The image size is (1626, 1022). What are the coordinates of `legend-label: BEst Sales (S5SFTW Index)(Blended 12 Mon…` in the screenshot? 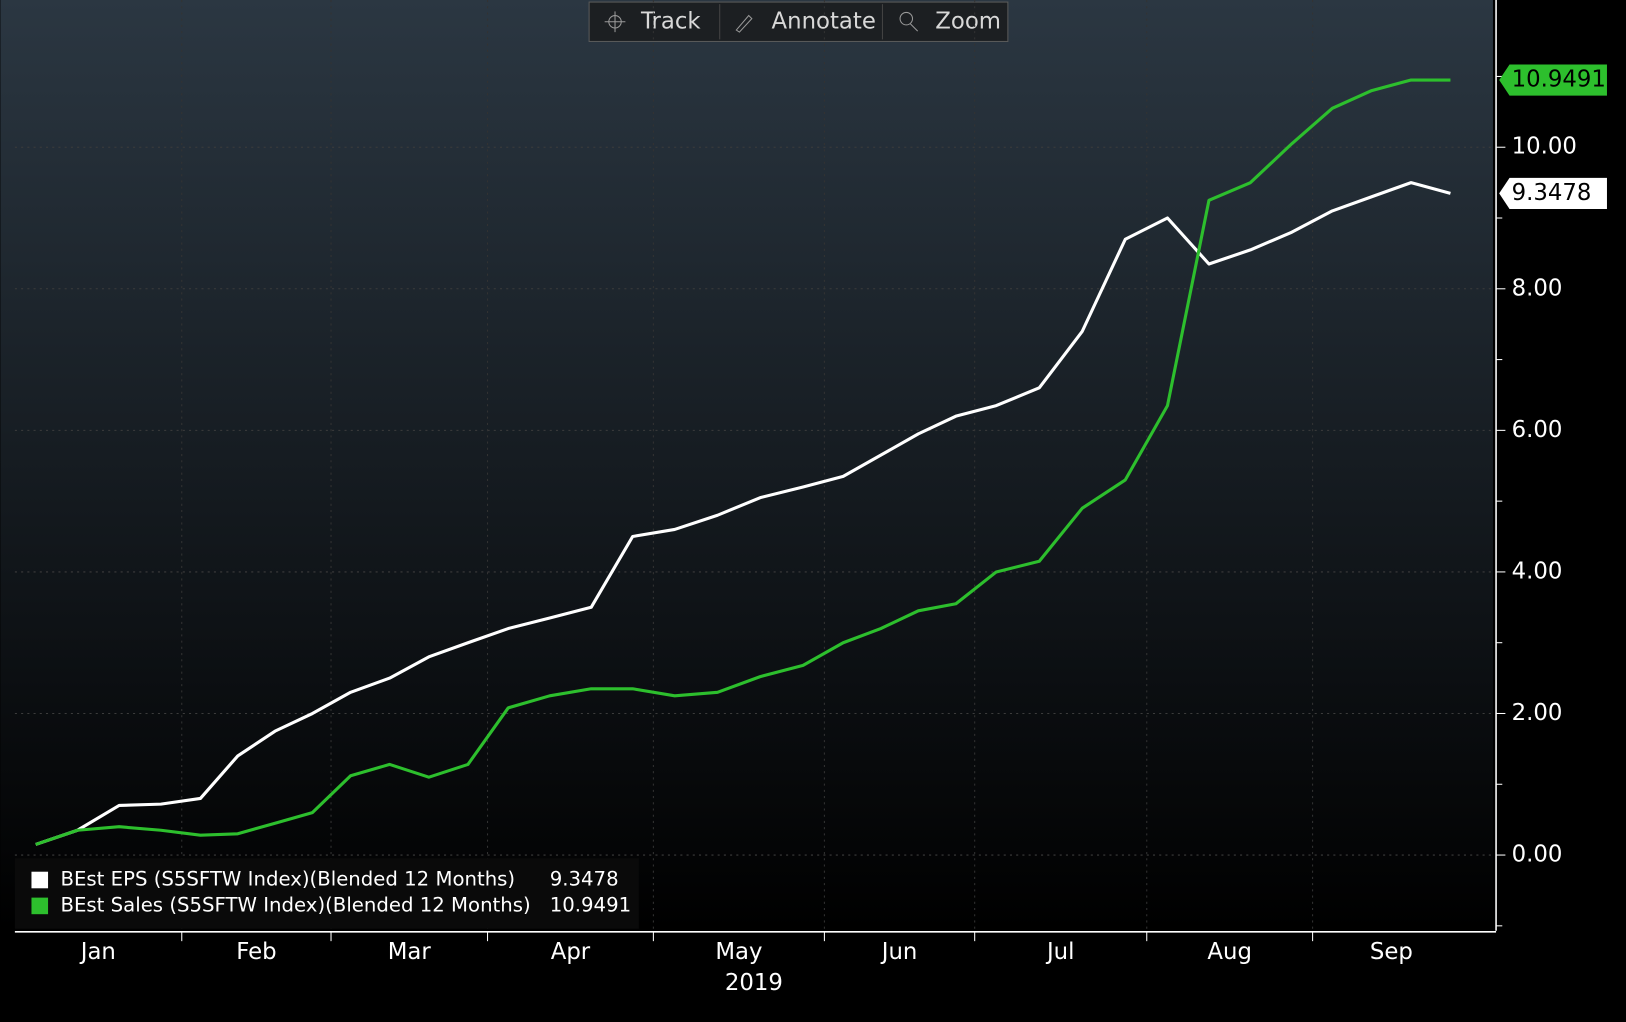 It's located at (295, 904).